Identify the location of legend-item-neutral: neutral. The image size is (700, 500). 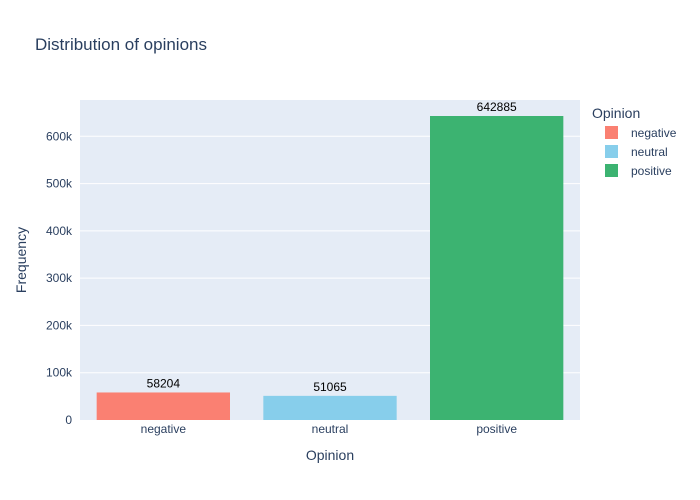
(649, 152).